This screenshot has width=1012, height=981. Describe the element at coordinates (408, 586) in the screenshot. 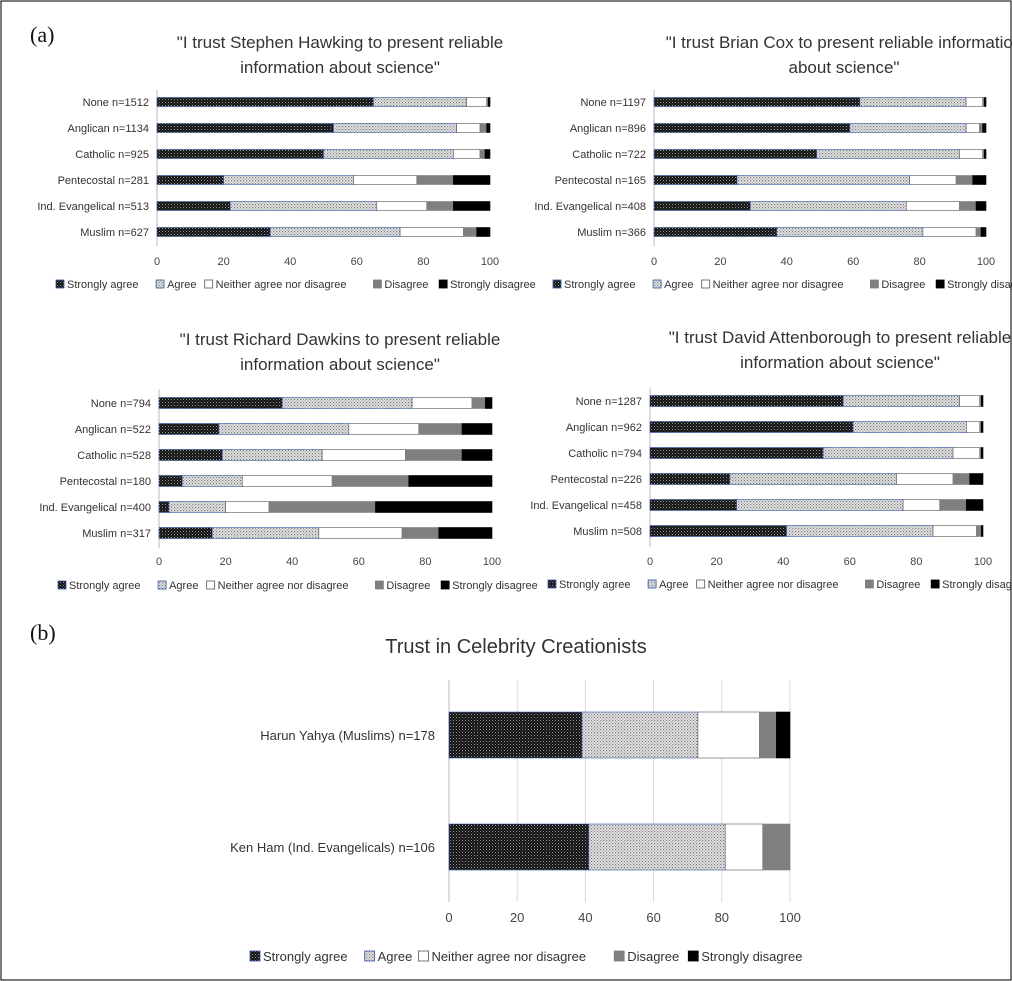

I see `legend-label: Disagree` at that location.